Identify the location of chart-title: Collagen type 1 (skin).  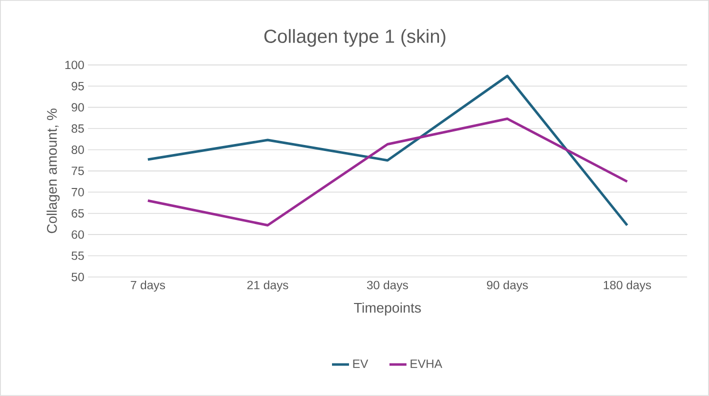
(355, 38).